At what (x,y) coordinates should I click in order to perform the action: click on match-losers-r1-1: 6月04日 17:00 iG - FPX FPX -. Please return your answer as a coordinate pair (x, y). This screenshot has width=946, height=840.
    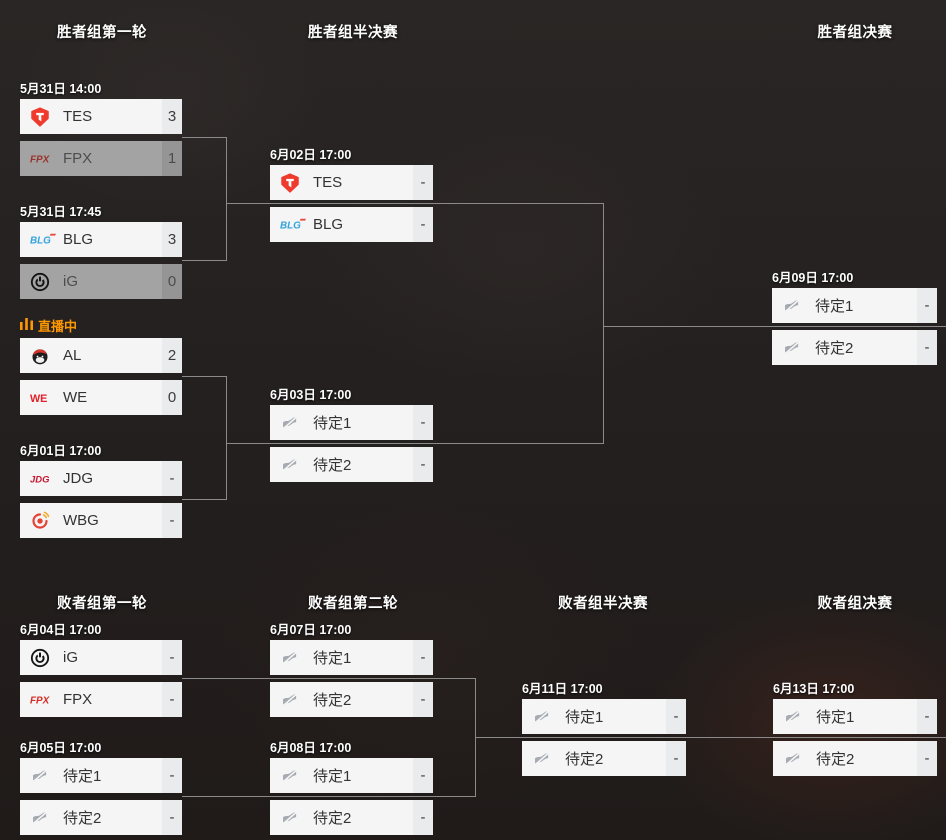
    Looking at the image, I should click on (101, 670).